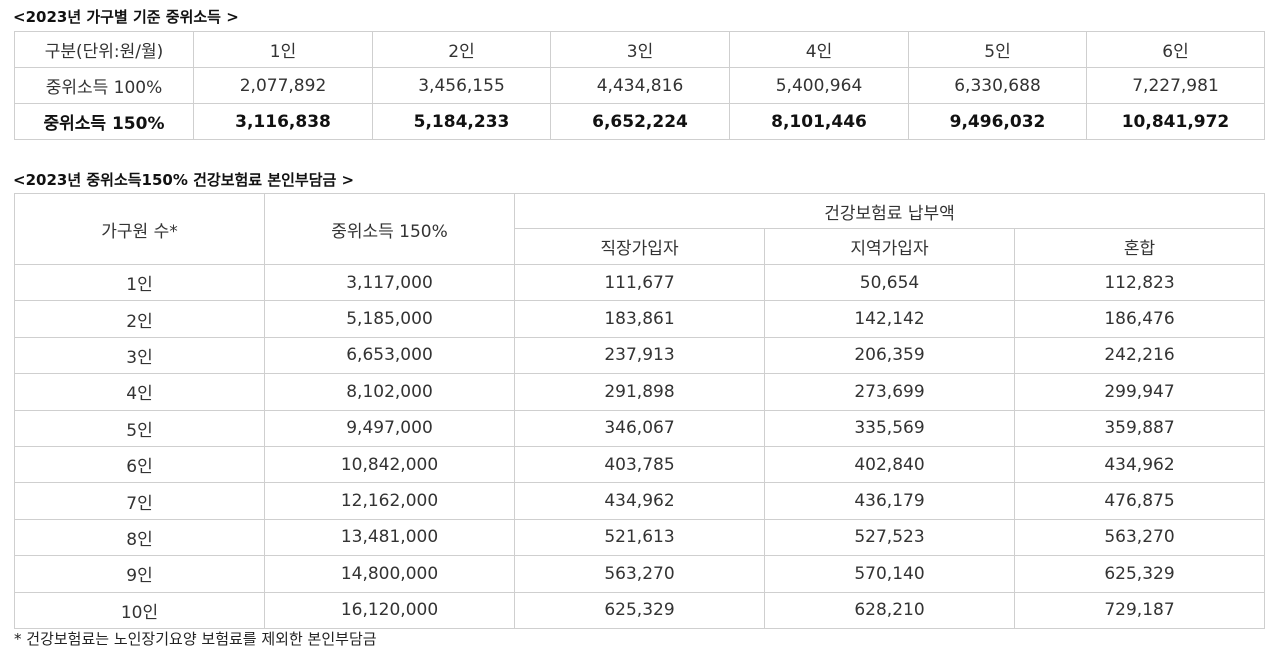 This screenshot has width=1283, height=655. Describe the element at coordinates (283, 121) in the screenshot. I see `table-cell: 3,116,838` at that location.